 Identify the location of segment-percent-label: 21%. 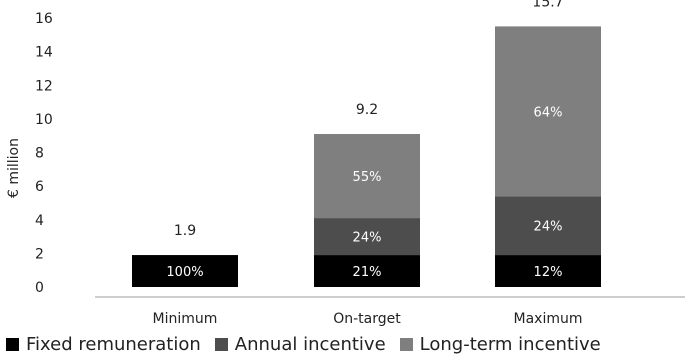
(367, 272).